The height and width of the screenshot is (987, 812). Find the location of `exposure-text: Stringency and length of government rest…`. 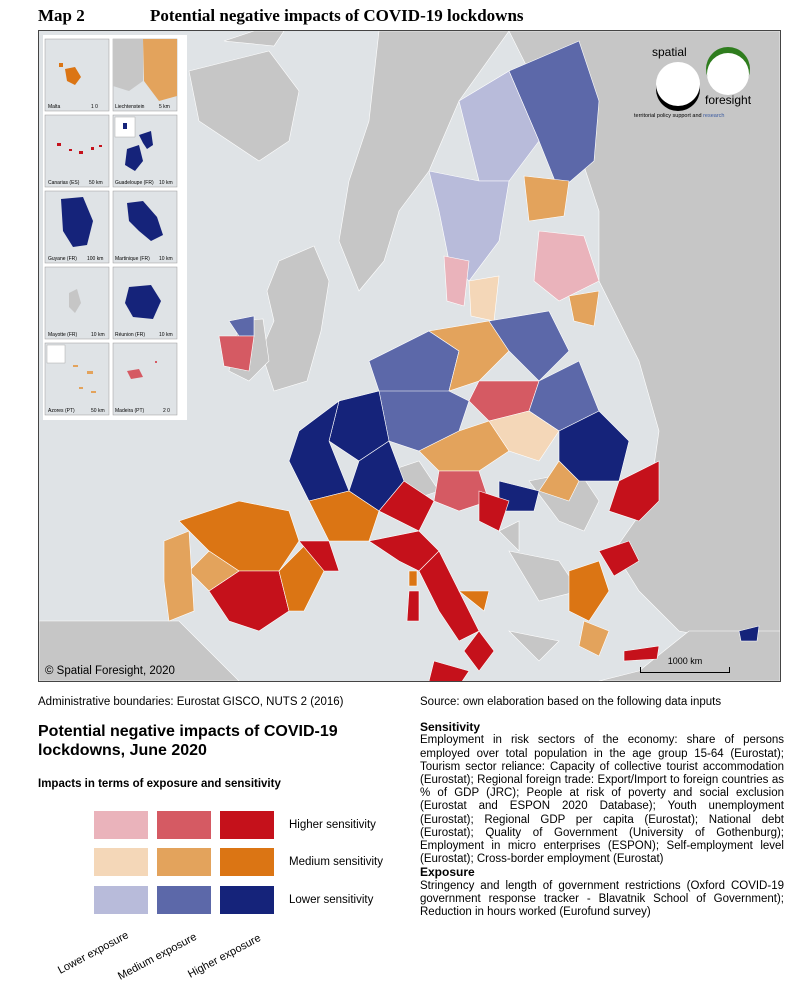

exposure-text: Stringency and length of government rest… is located at coordinates (602, 899).